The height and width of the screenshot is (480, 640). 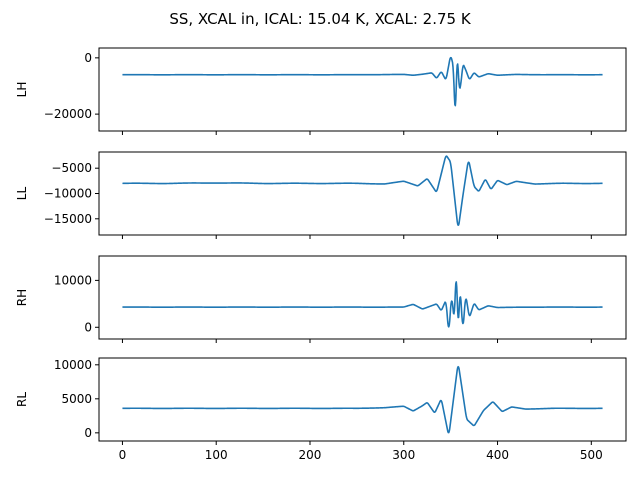 I want to click on x-tick-label: 300, so click(x=403, y=455).